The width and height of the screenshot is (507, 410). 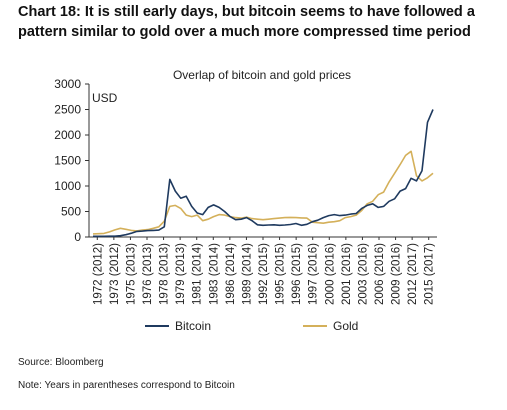 What do you see at coordinates (345, 326) in the screenshot?
I see `legend-label-gold: Gold` at bounding box center [345, 326].